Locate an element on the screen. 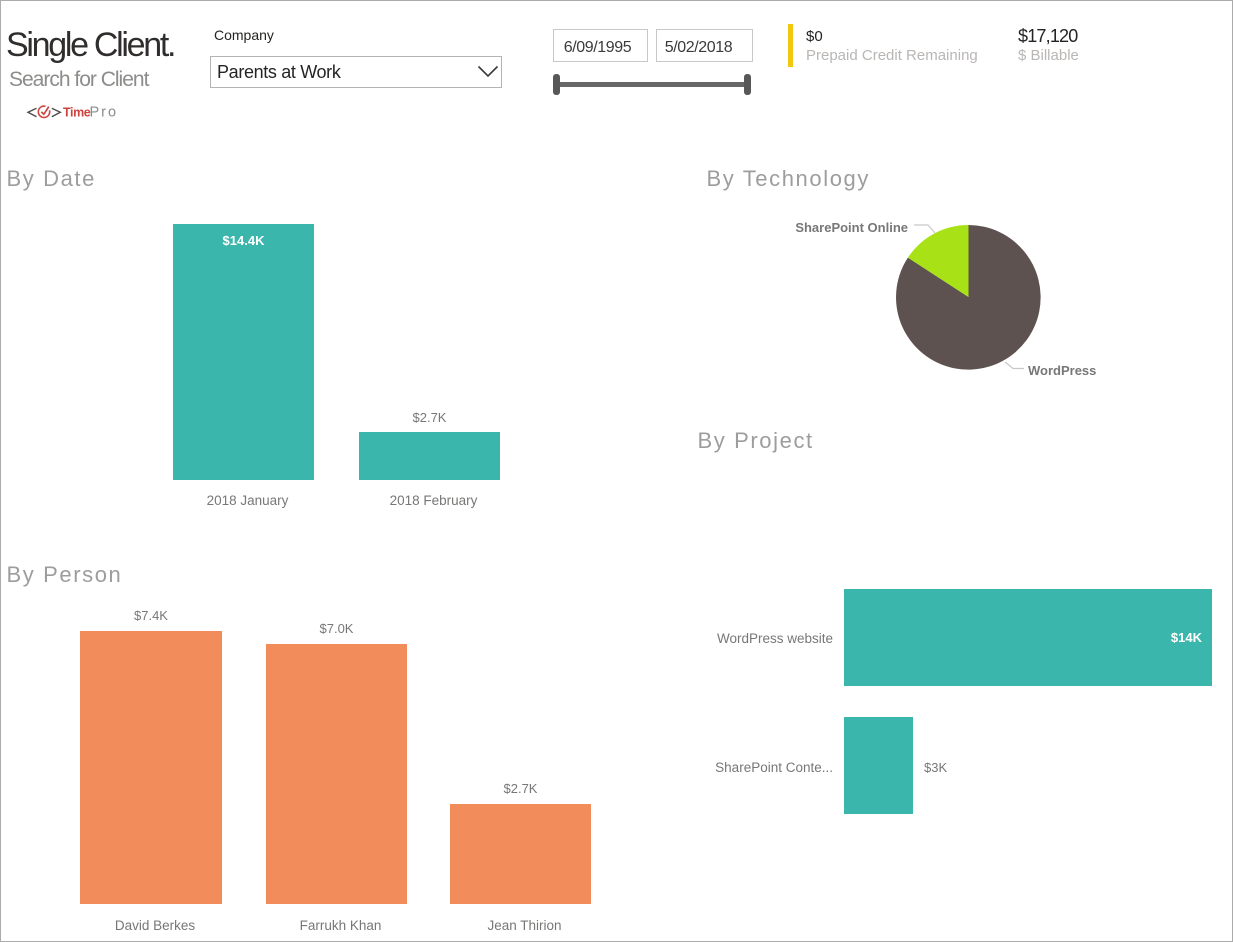  svg-text: Time is located at coordinates (77, 113).